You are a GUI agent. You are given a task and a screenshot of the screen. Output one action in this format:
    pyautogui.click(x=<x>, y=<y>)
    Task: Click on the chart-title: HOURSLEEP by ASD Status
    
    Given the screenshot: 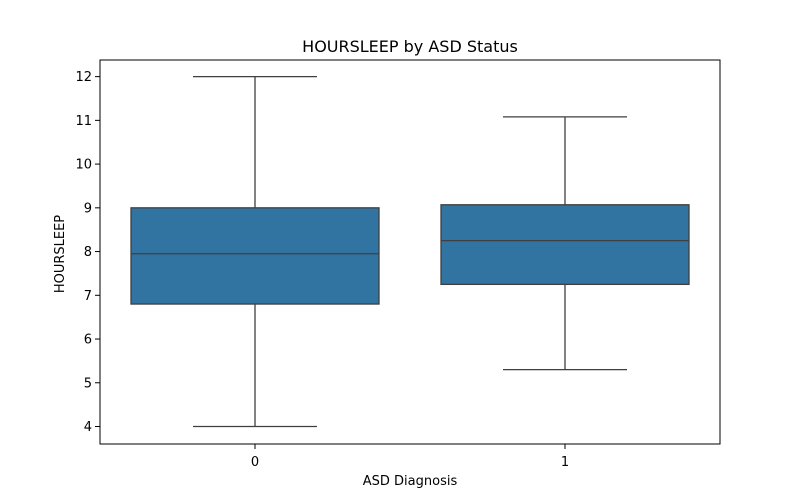 What is the action you would take?
    pyautogui.click(x=410, y=46)
    